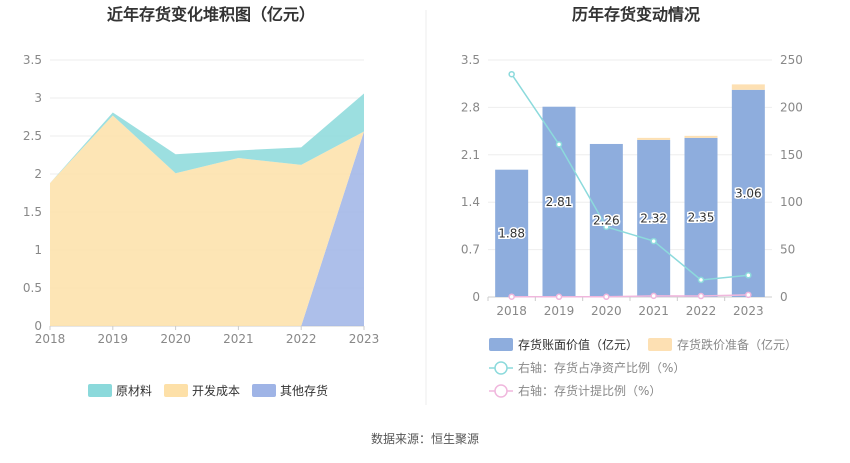 The height and width of the screenshot is (463, 850). What do you see at coordinates (211, 14) in the screenshot?
I see `left-chart-title: 近年存货变化堆积图（亿元）` at bounding box center [211, 14].